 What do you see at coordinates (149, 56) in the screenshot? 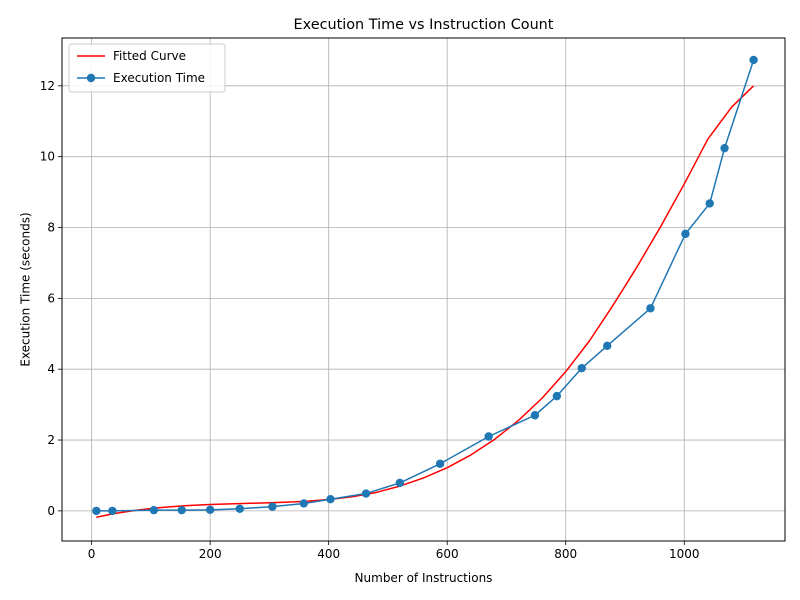
I see `legend-label-fitted-curve: Fitted Curve` at bounding box center [149, 56].